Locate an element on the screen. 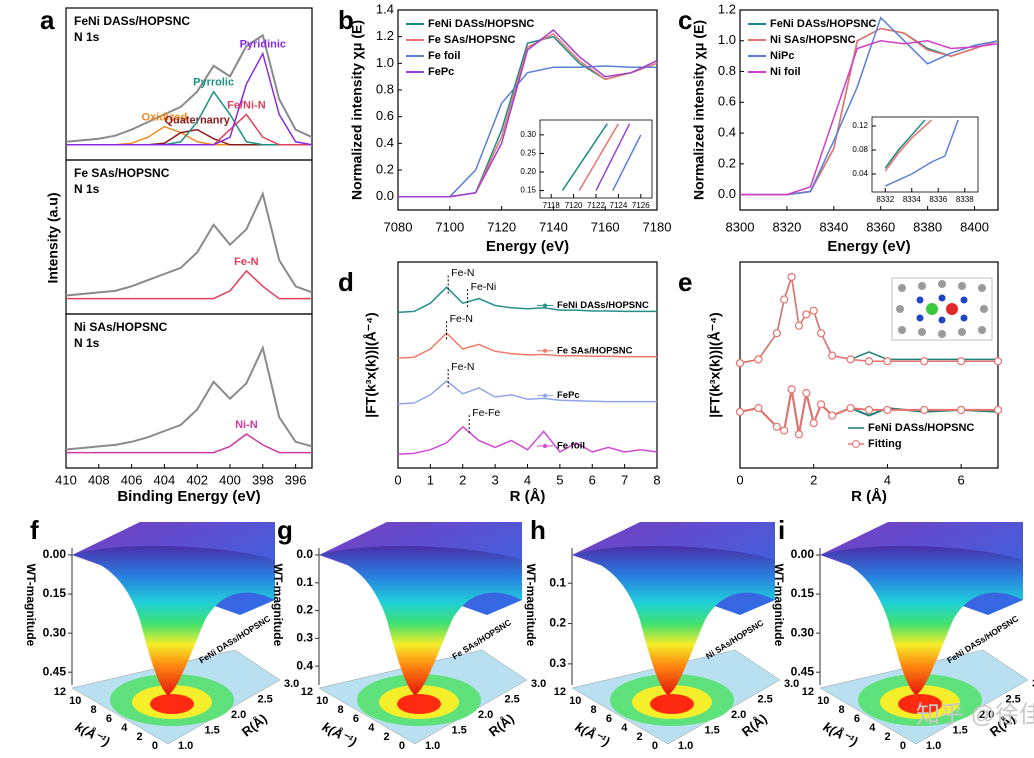  x-tick-label: 8300 is located at coordinates (740, 226).